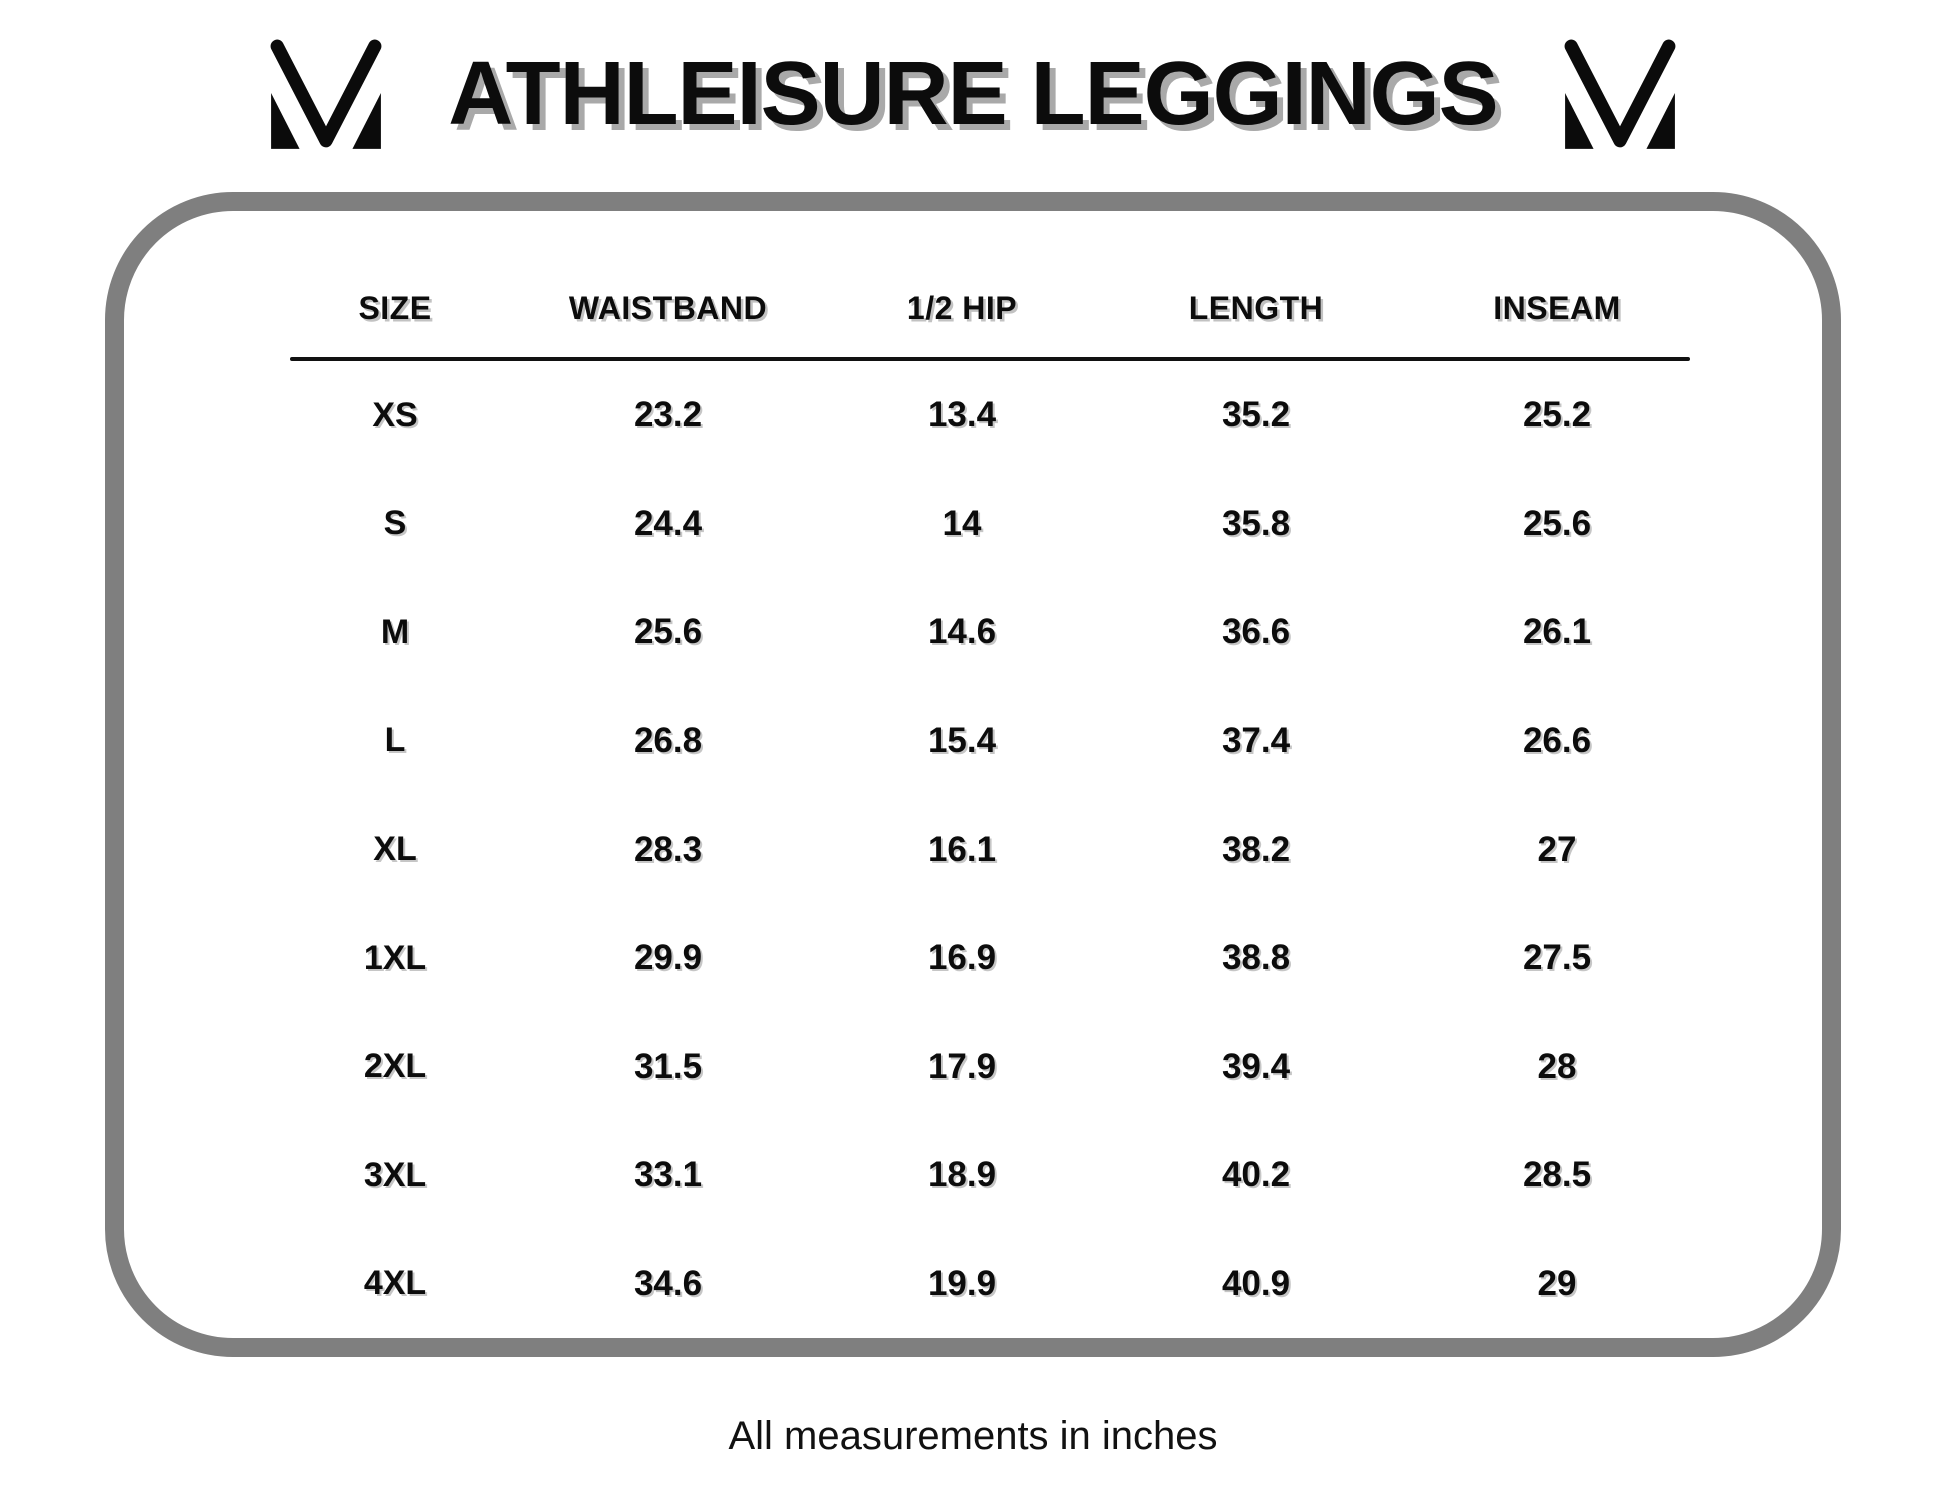 The height and width of the screenshot is (1503, 1946). Describe the element at coordinates (962, 415) in the screenshot. I see `half-hip-cell: 13.4` at that location.